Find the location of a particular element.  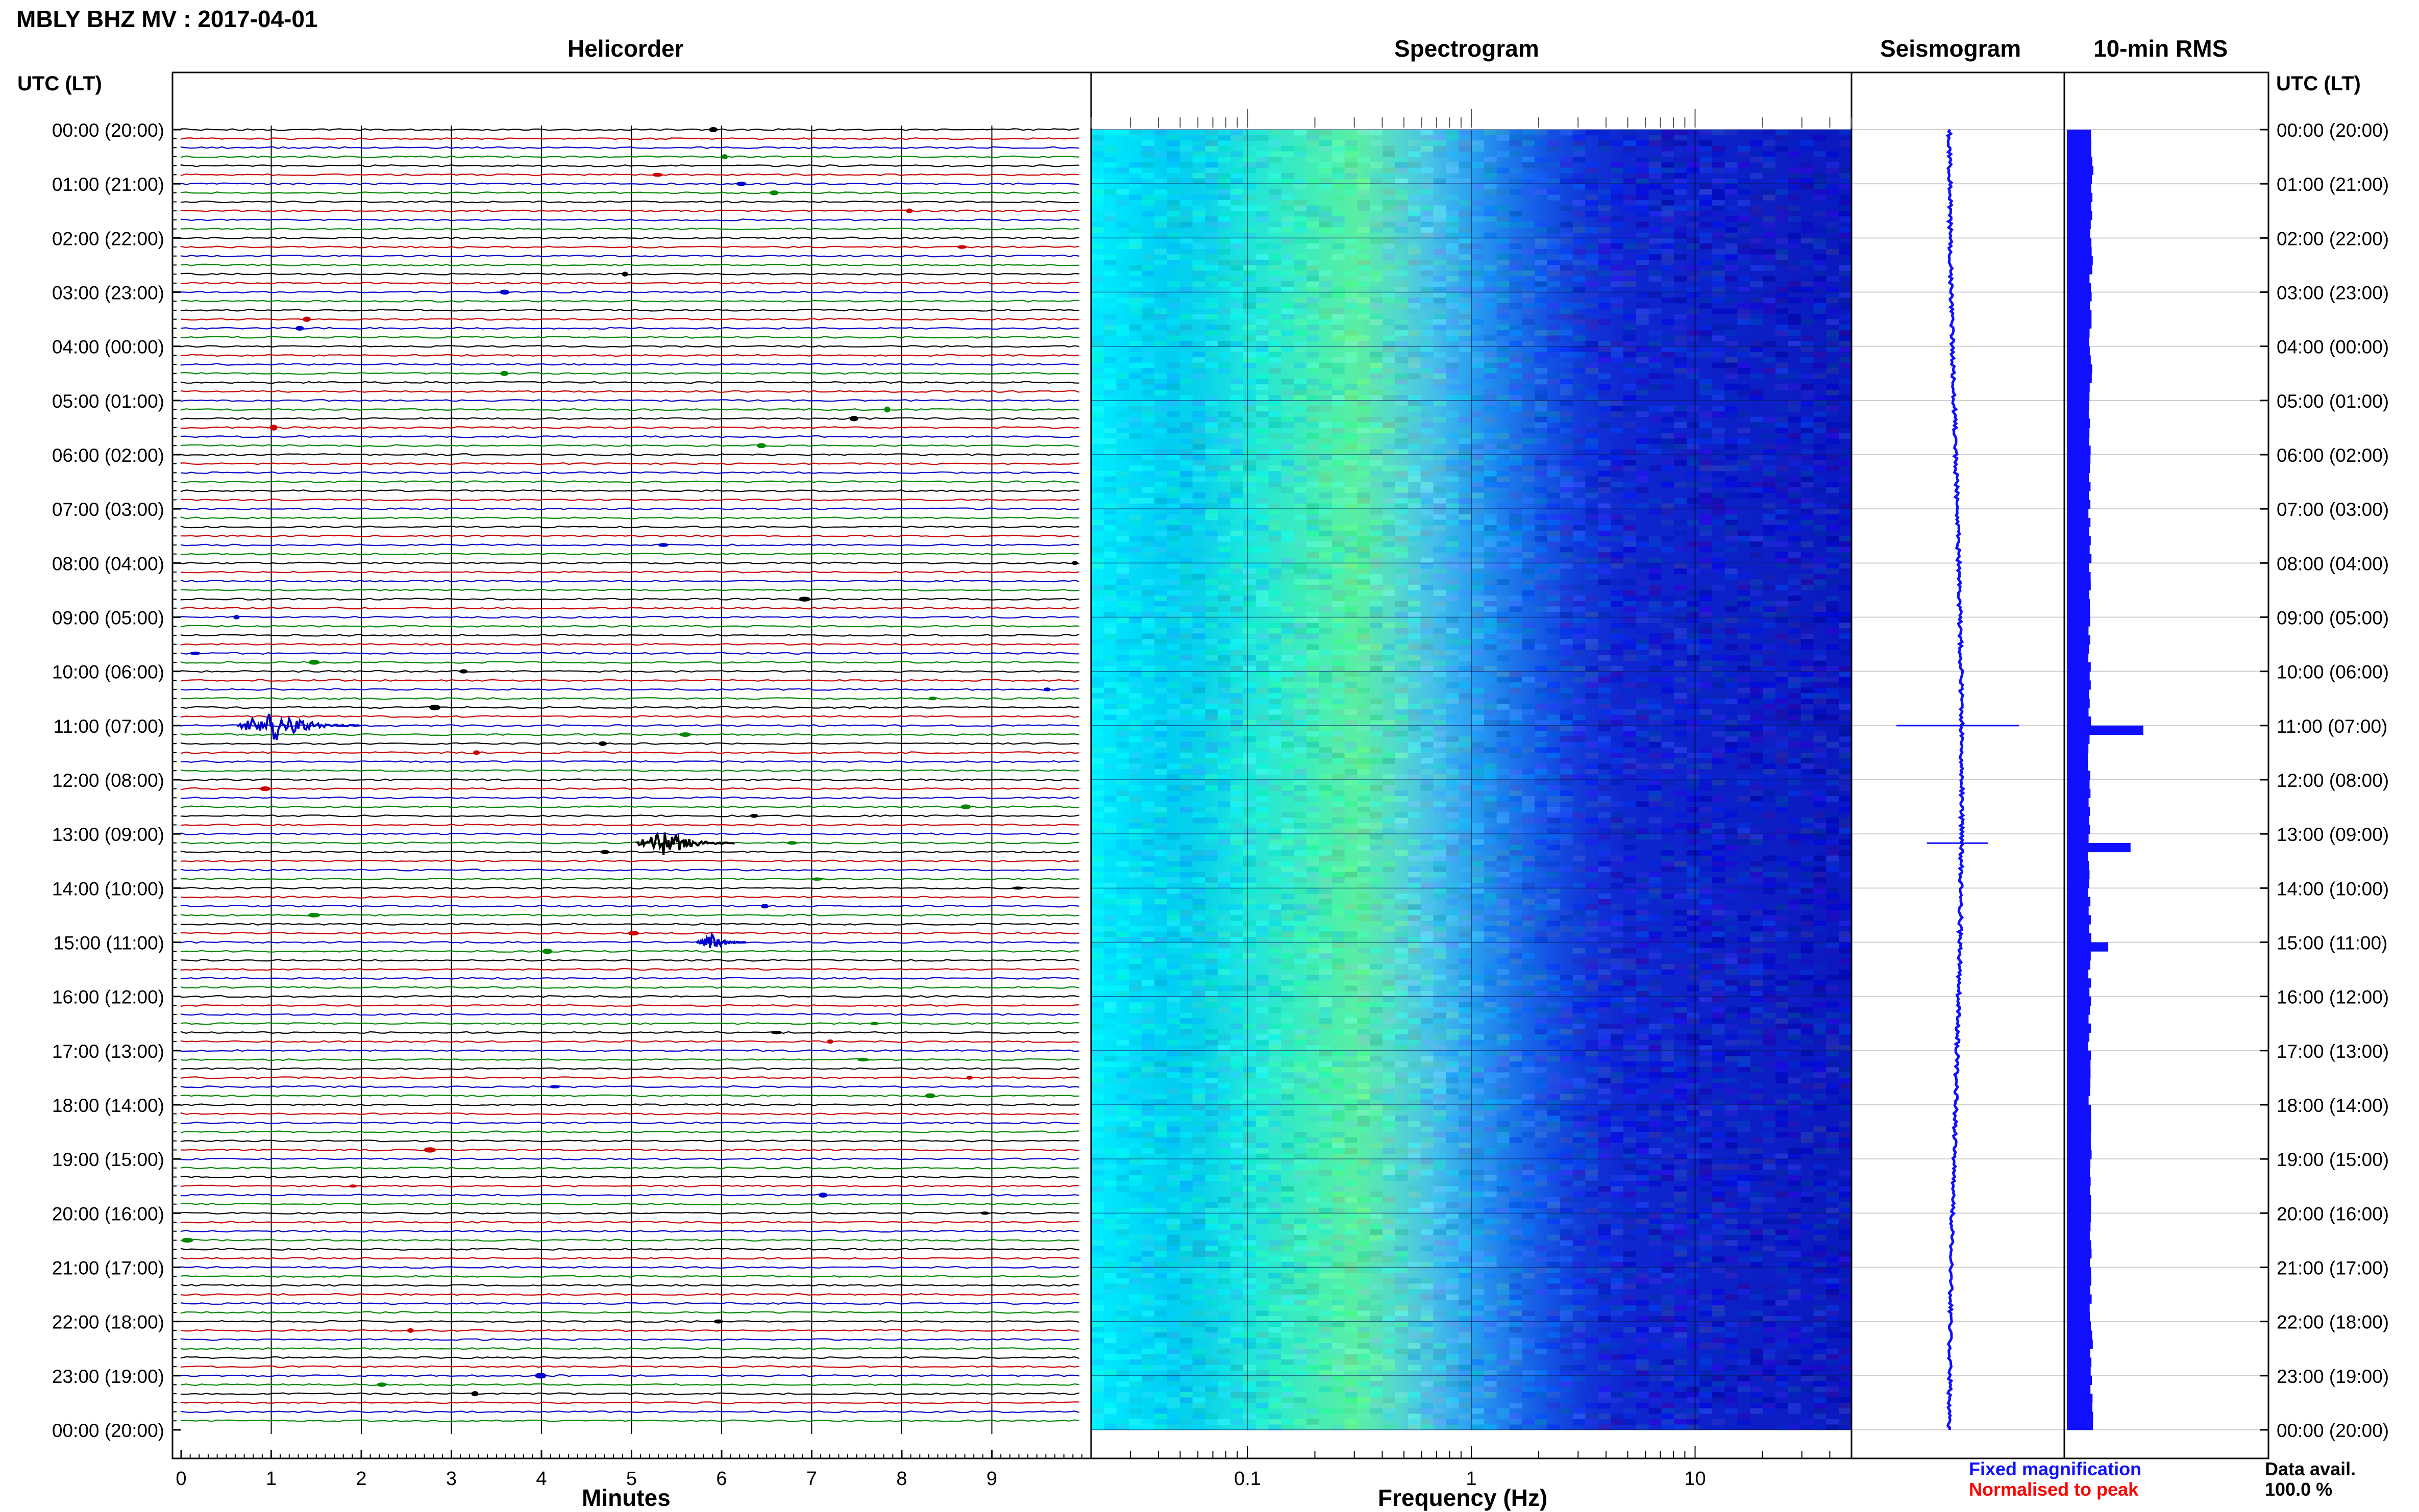

right-time-label: 21:00 (17:00) is located at coordinates (2333, 1268).